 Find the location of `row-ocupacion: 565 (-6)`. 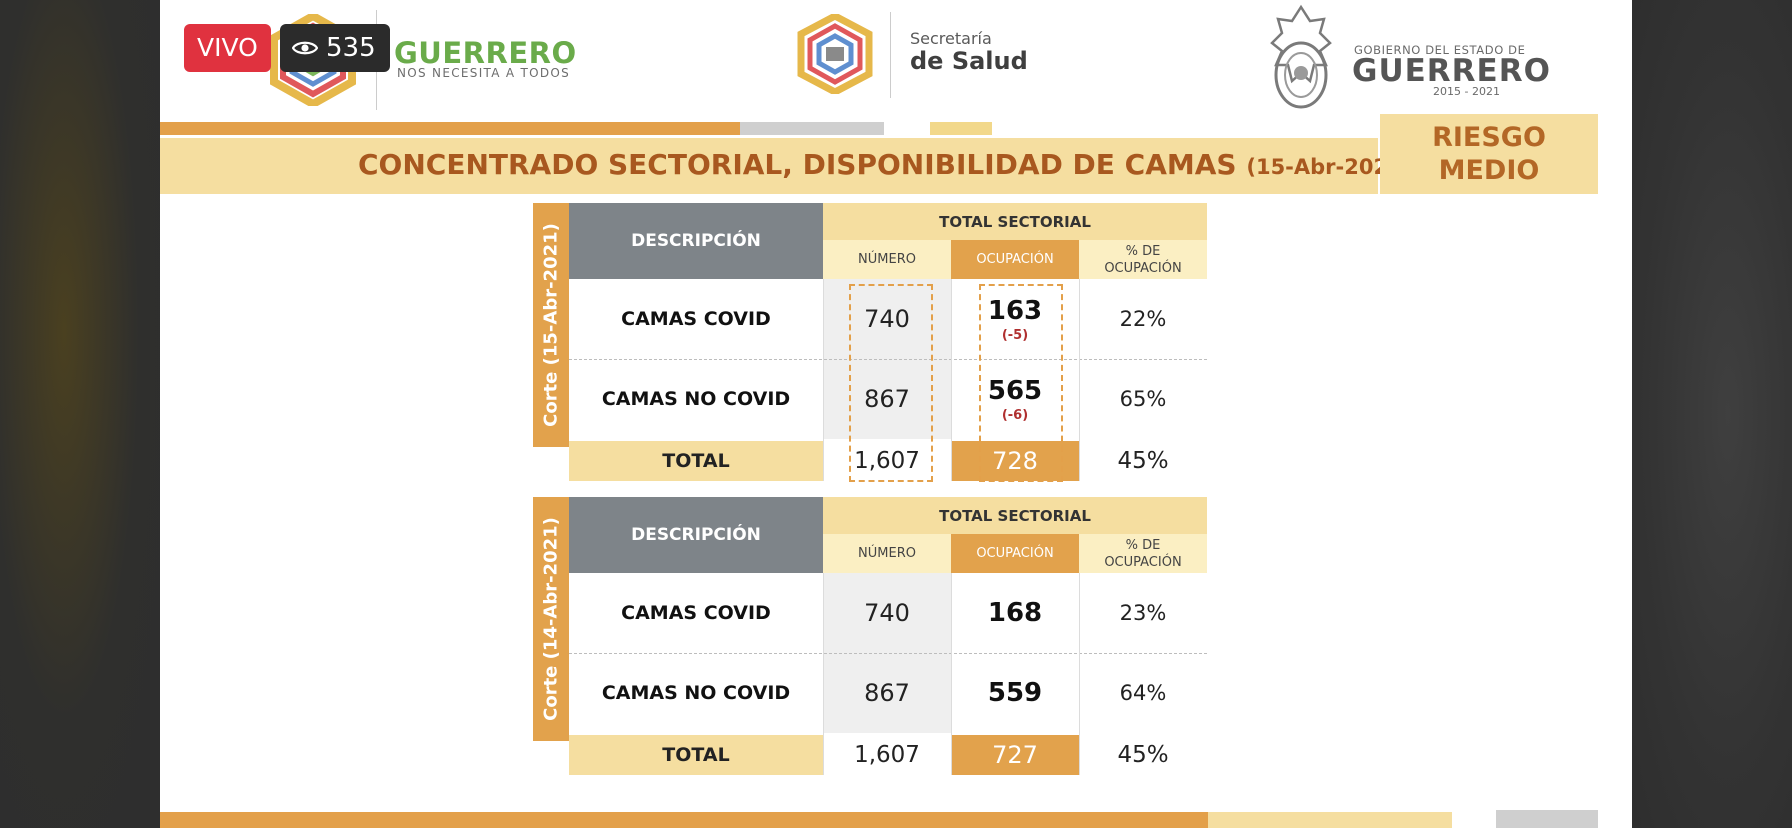

row-ocupacion: 565 (-6) is located at coordinates (1015, 399).